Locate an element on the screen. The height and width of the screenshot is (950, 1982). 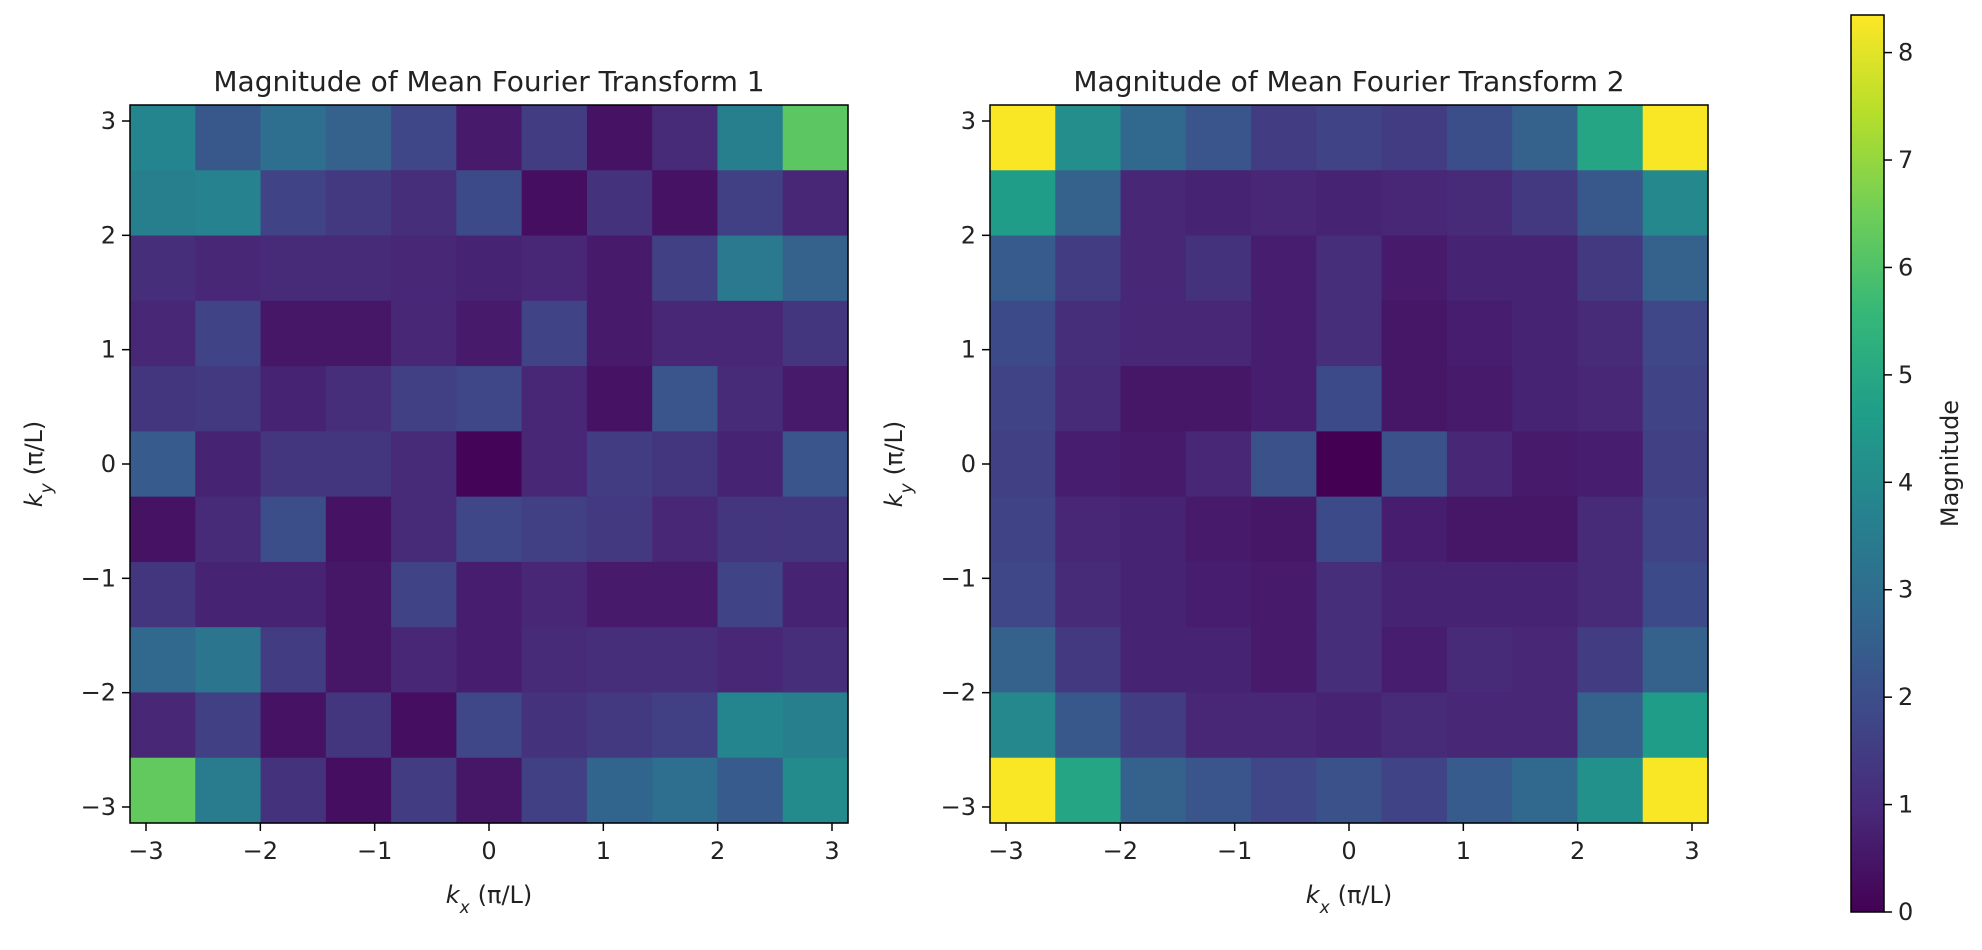
y-ticks-1: −3 −2 −1 0 1 2 3 is located at coordinates (105, 464).